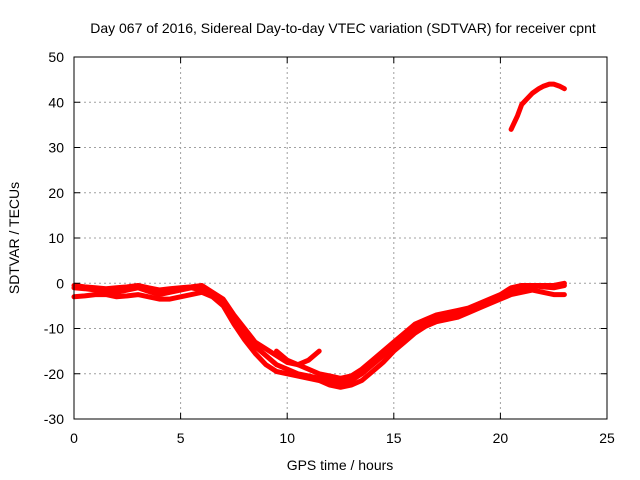  What do you see at coordinates (54, 329) in the screenshot?
I see `y-tick-label: -10` at bounding box center [54, 329].